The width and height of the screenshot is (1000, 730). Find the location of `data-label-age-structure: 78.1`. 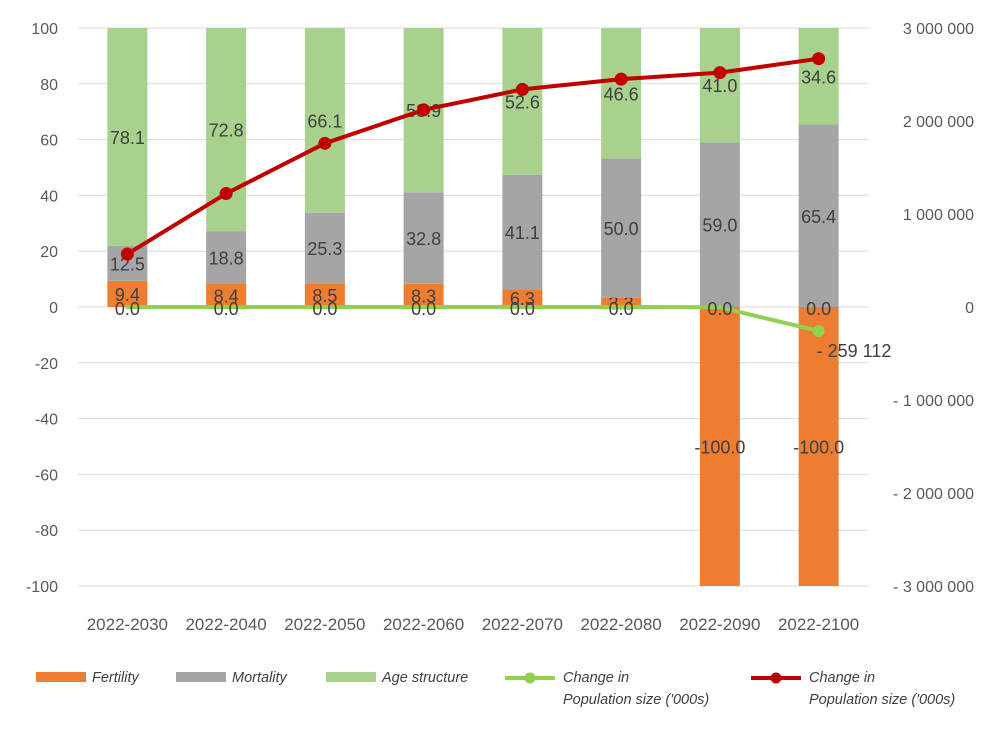

data-label-age-structure: 78.1 is located at coordinates (127, 138).